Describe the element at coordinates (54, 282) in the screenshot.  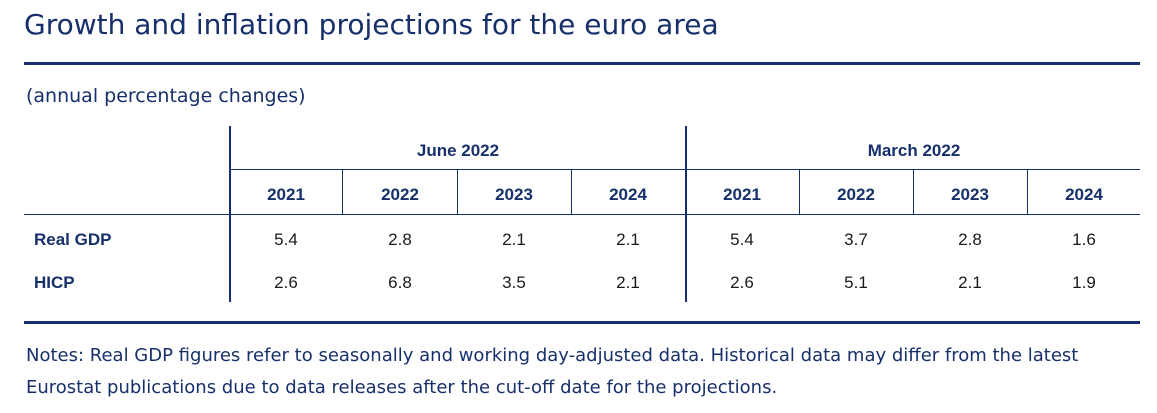
I see `row-label: HICP` at that location.